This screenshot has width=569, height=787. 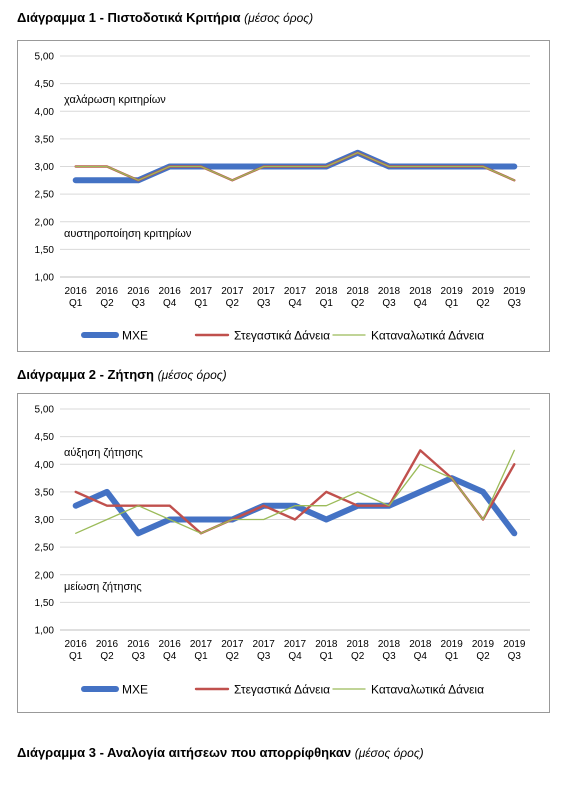 What do you see at coordinates (45, 492) in the screenshot?
I see `chart2-y-tick-label: 3,50` at bounding box center [45, 492].